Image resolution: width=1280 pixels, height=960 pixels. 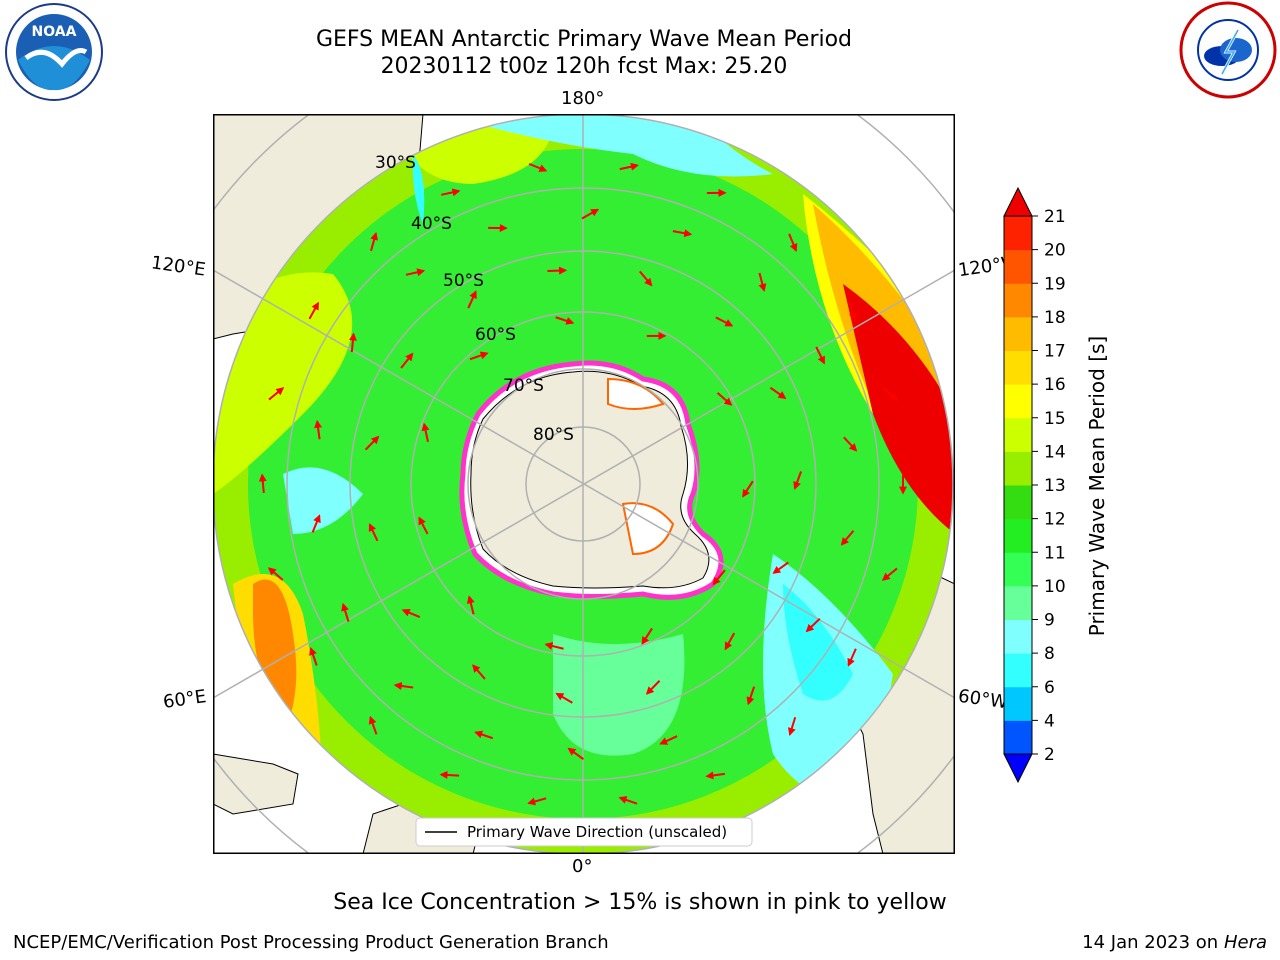 What do you see at coordinates (582, 866) in the screenshot?
I see `lon-label-0: 0°` at bounding box center [582, 866].